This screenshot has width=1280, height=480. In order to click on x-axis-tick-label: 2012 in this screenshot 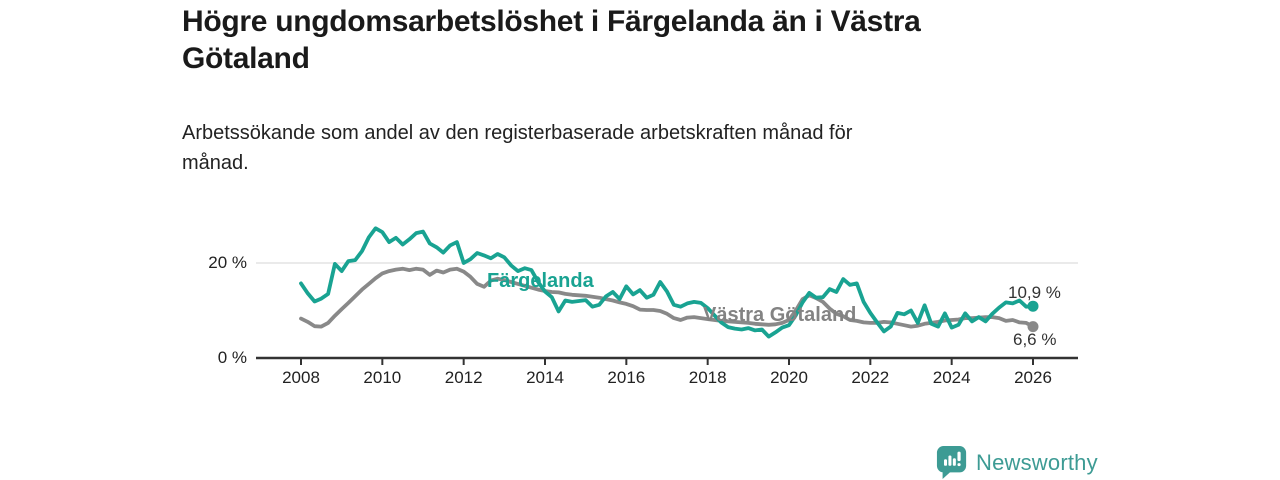, I will do `click(463, 377)`.